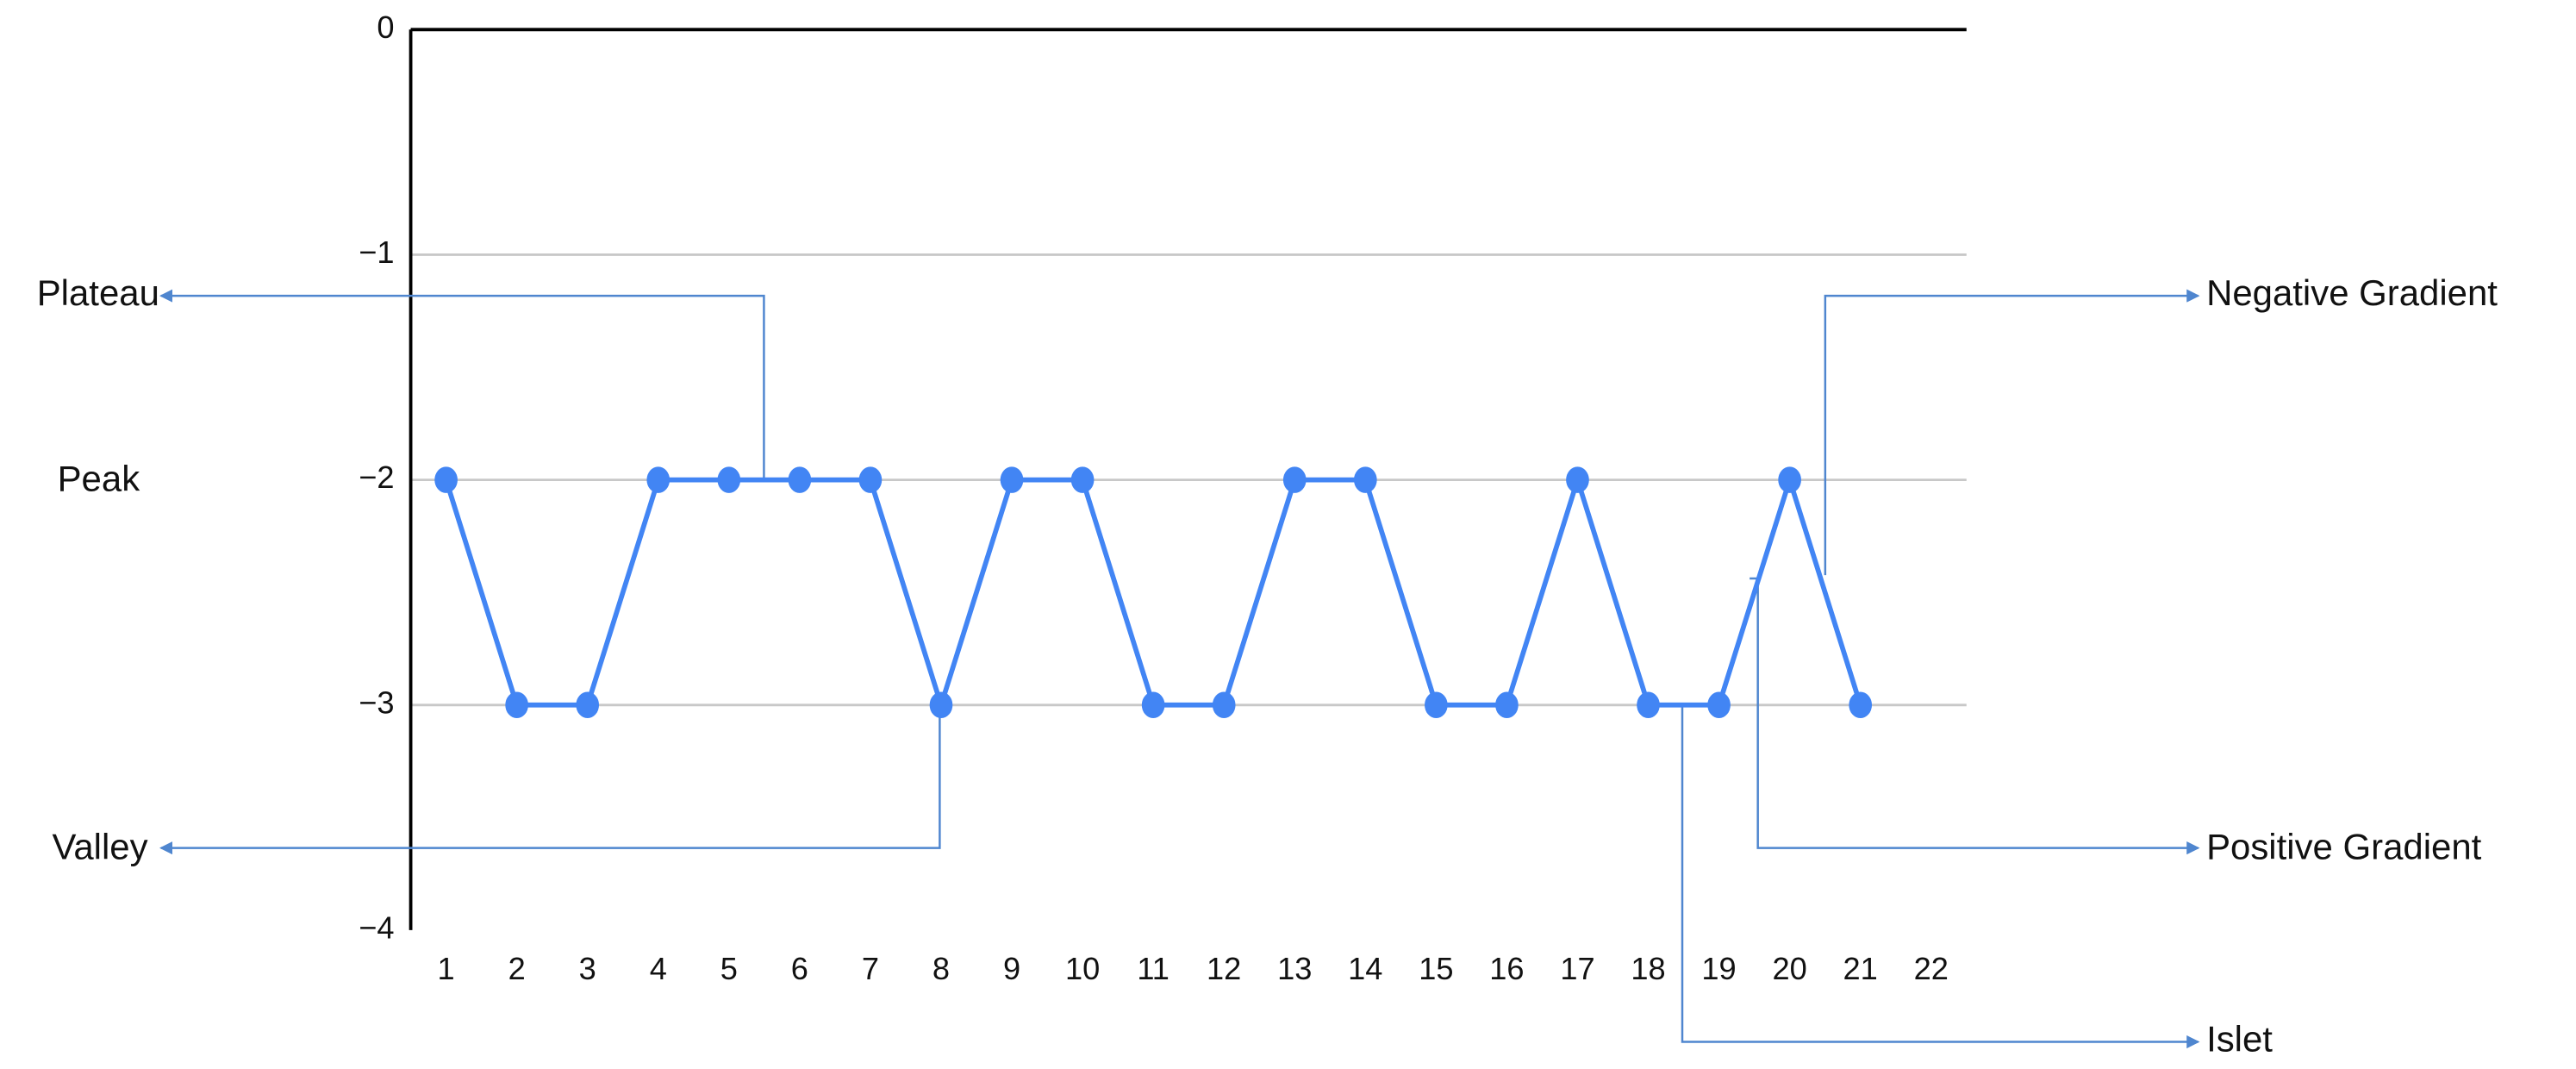  Describe the element at coordinates (941, 968) in the screenshot. I see `x-tick-label: 8` at that location.